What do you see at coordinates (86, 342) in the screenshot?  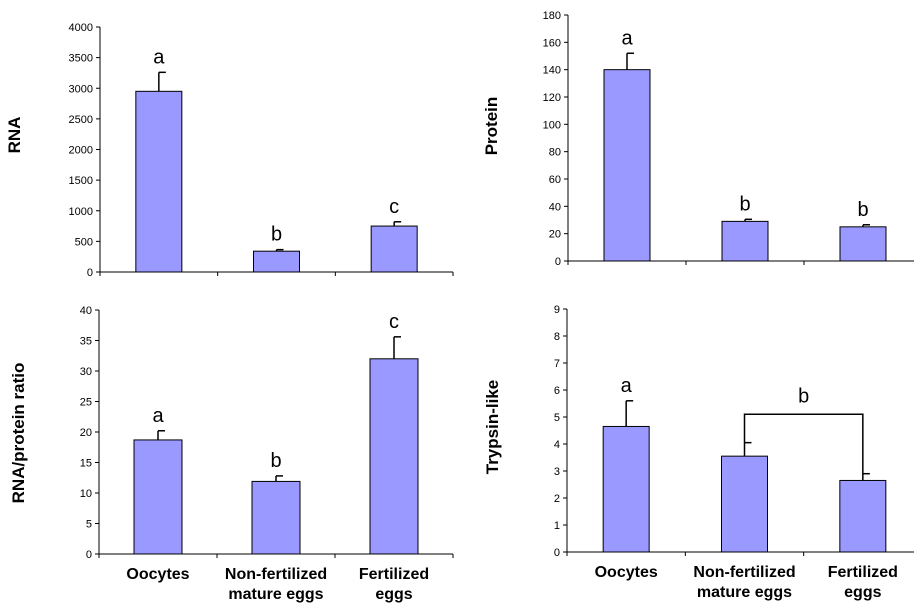 I see `y-tick-label: 35` at bounding box center [86, 342].